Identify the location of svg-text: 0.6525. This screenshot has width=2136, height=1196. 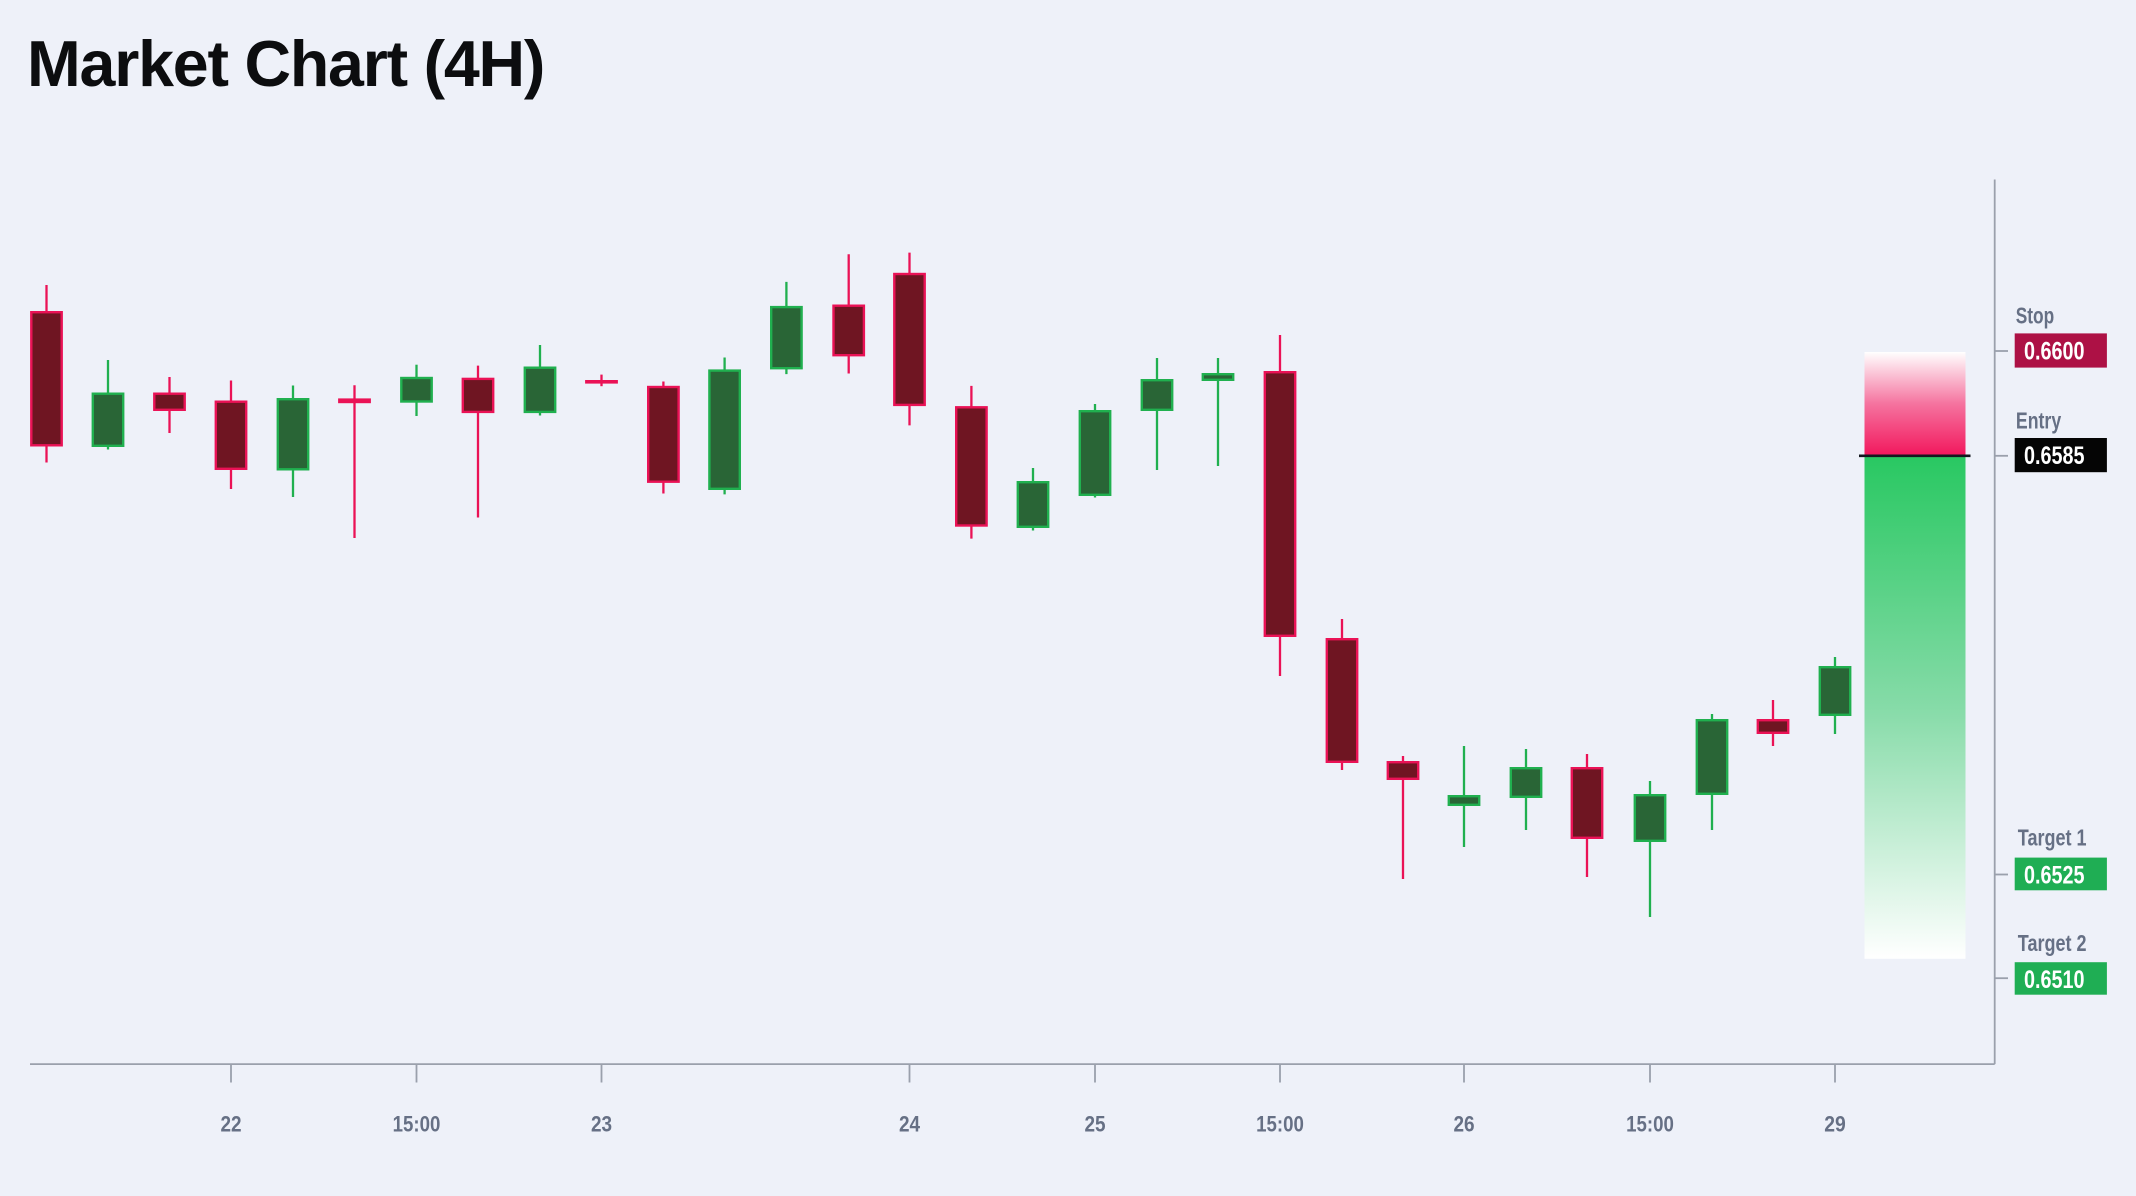
(2054, 876).